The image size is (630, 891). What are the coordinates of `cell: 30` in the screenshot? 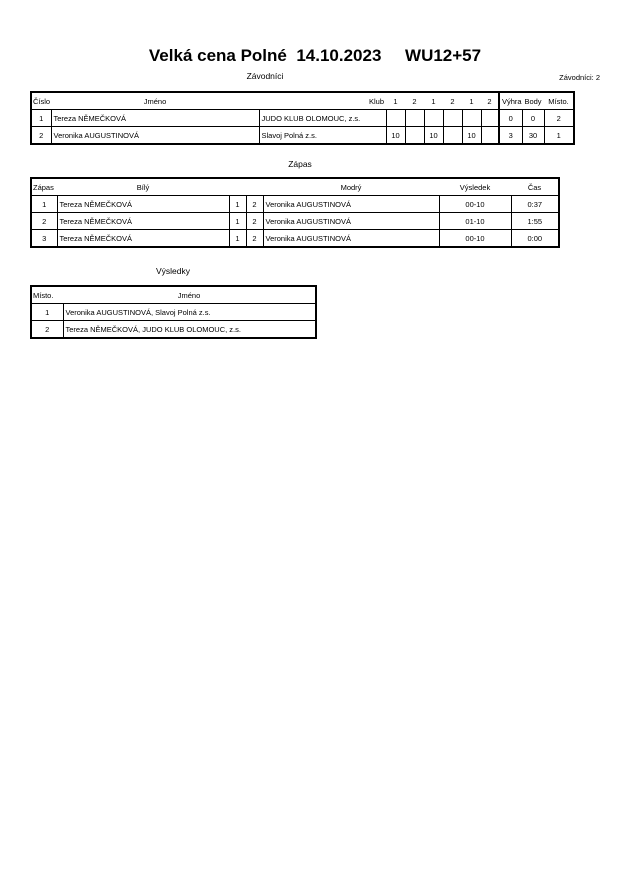 It's located at (533, 135).